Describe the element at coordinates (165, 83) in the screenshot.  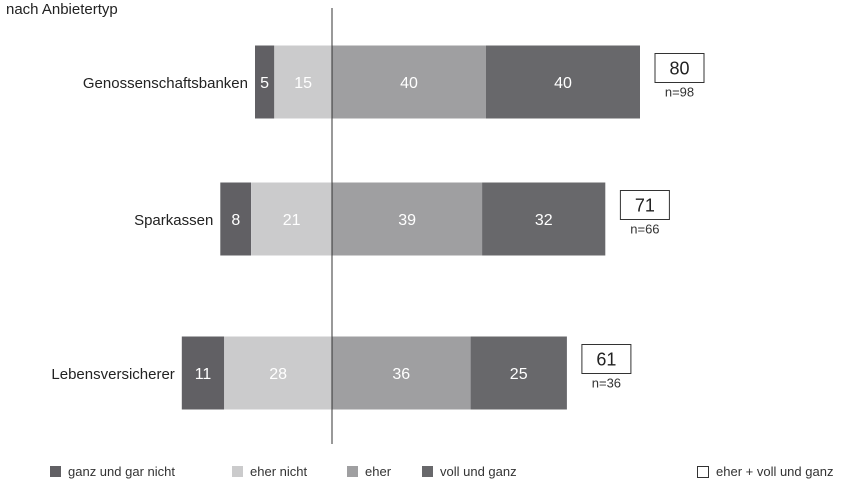
I see `category-label: Genossenschaftsbanken` at that location.